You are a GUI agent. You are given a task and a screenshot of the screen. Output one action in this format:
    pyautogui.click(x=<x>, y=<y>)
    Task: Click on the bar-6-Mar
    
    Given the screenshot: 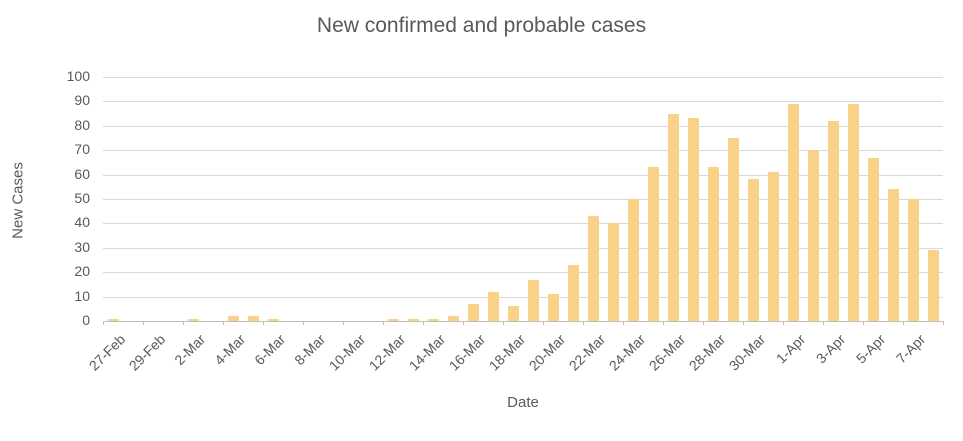 What is the action you would take?
    pyautogui.click(x=273, y=319)
    